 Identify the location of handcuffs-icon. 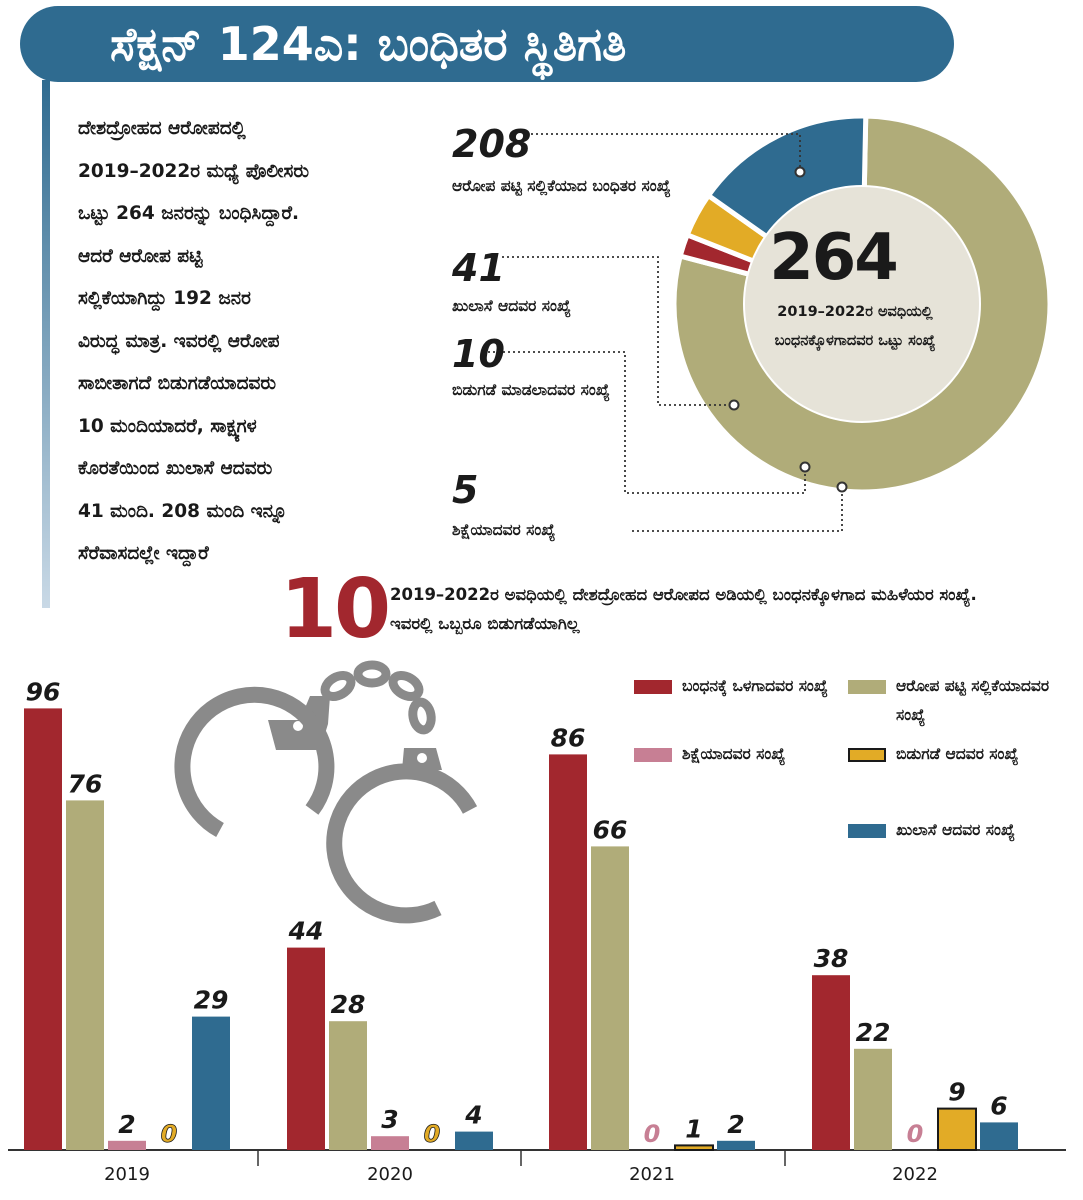
(326, 792).